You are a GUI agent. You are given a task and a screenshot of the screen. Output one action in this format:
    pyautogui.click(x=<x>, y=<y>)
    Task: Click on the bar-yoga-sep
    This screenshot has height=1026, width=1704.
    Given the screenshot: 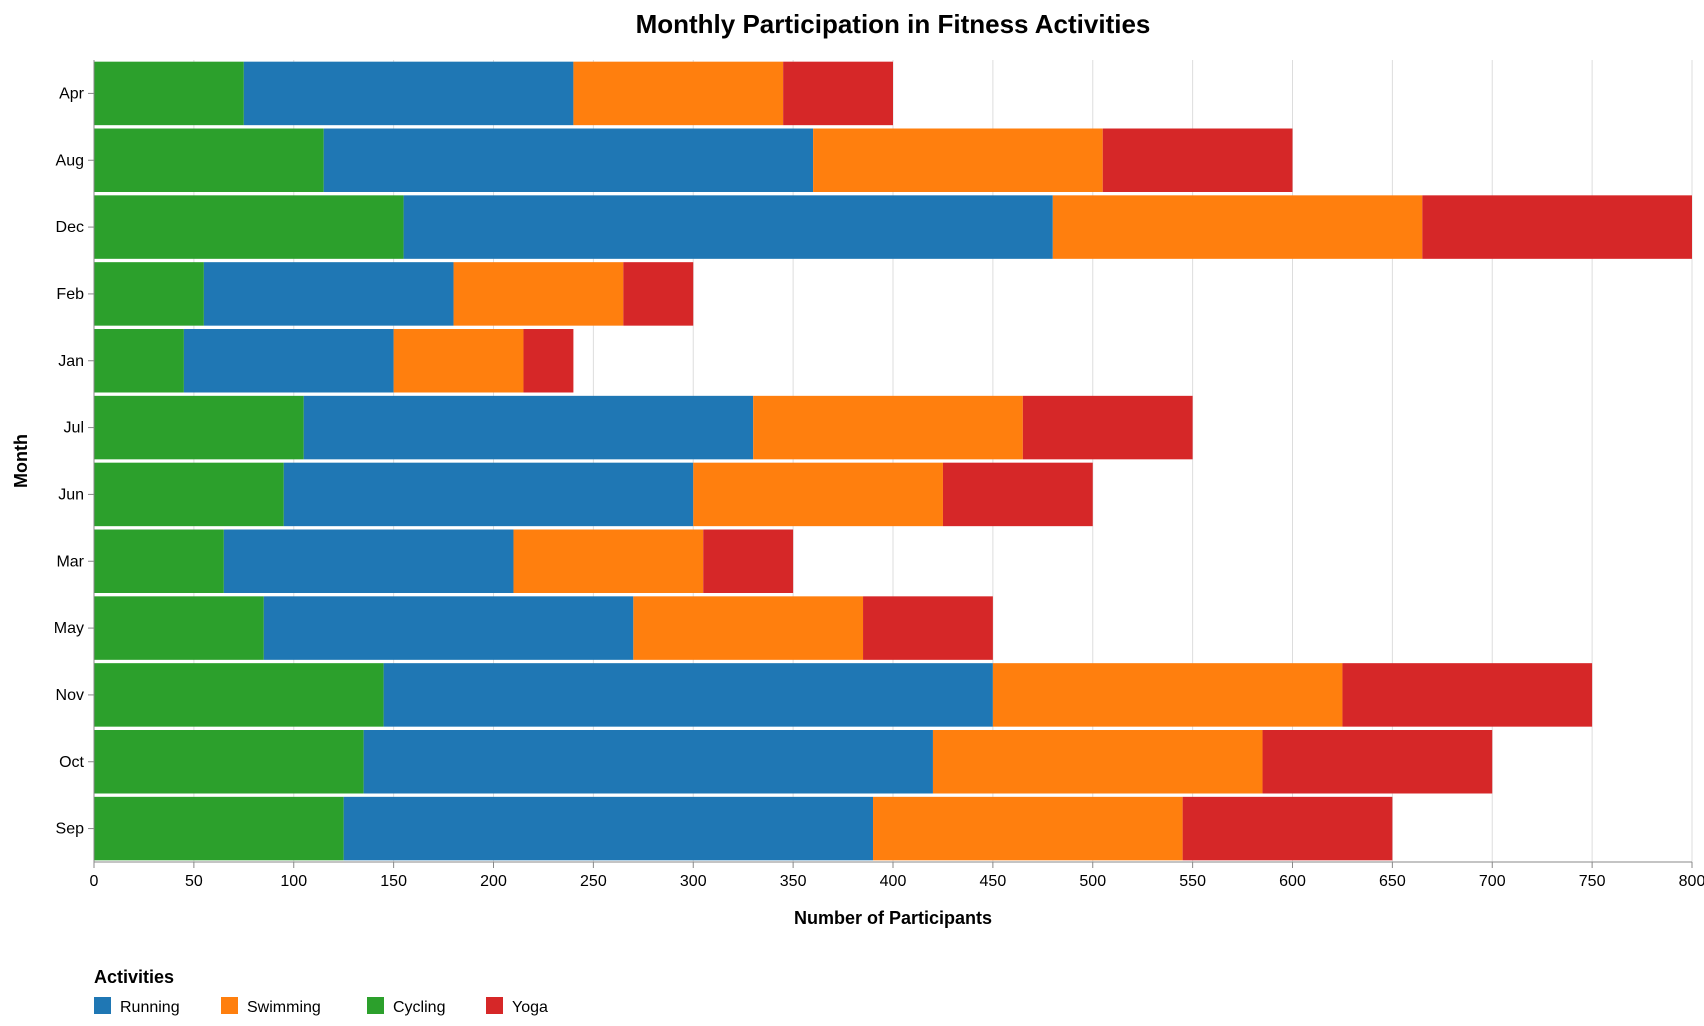 What is the action you would take?
    pyautogui.click(x=1287, y=828)
    